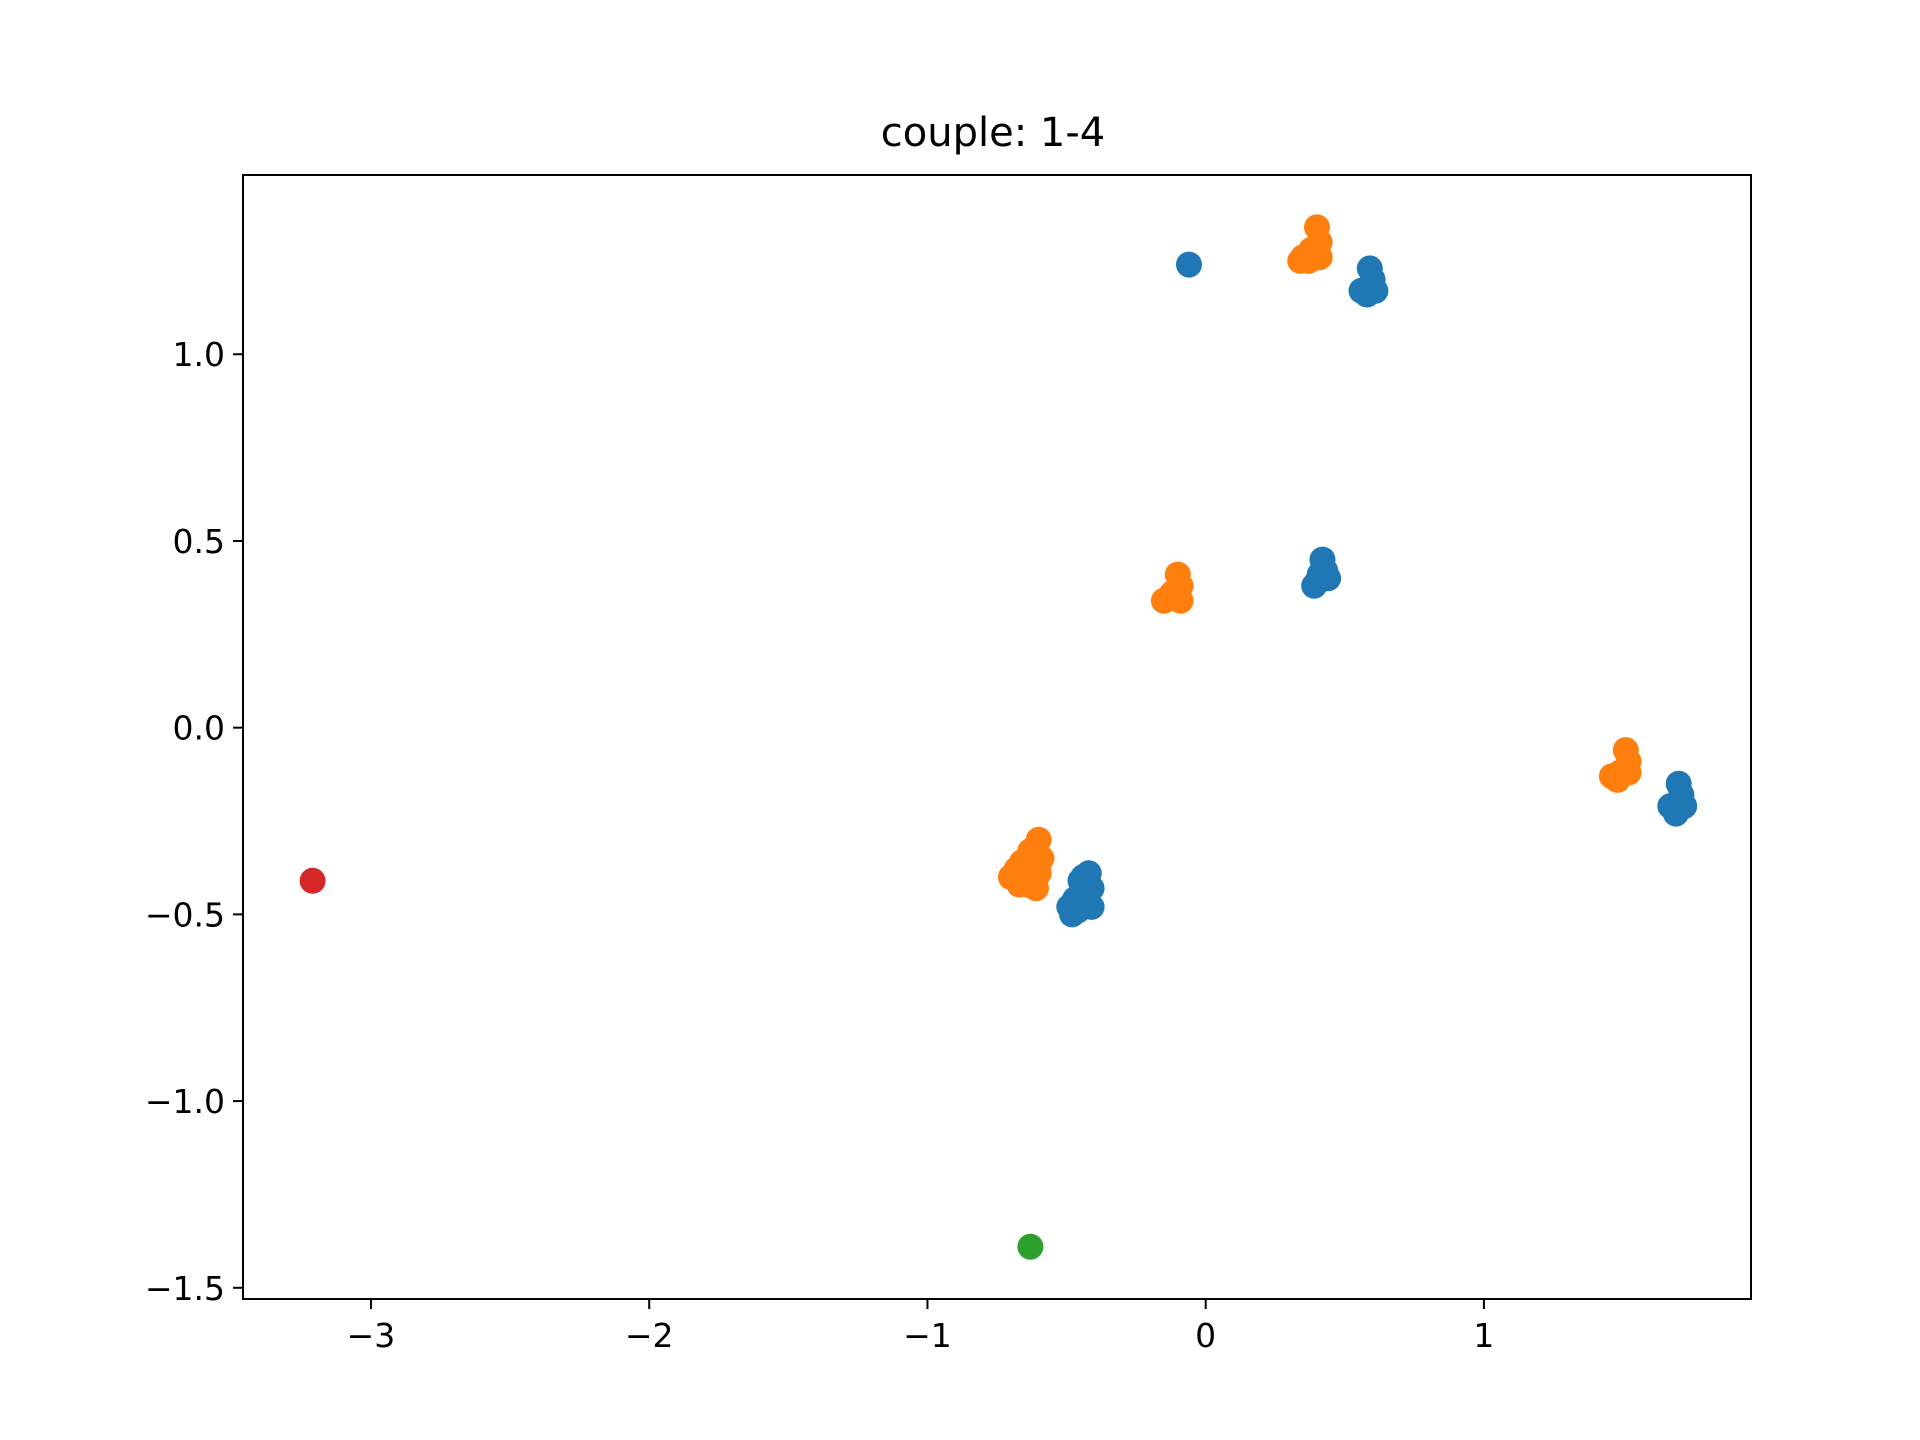 The image size is (1920, 1440). What do you see at coordinates (649, 1335) in the screenshot?
I see `x-tick-label: −2` at bounding box center [649, 1335].